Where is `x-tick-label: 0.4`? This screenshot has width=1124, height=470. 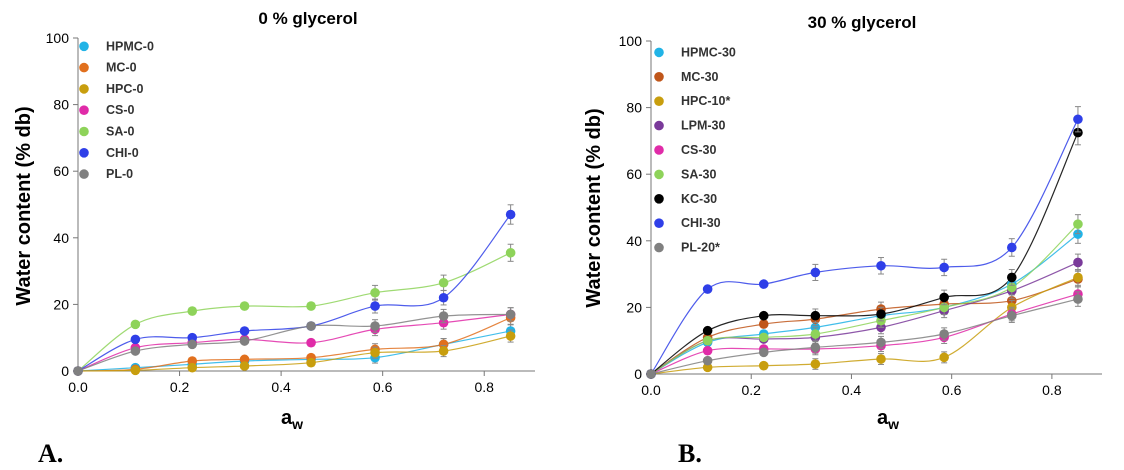
x-tick-label: 0.4 is located at coordinates (852, 390).